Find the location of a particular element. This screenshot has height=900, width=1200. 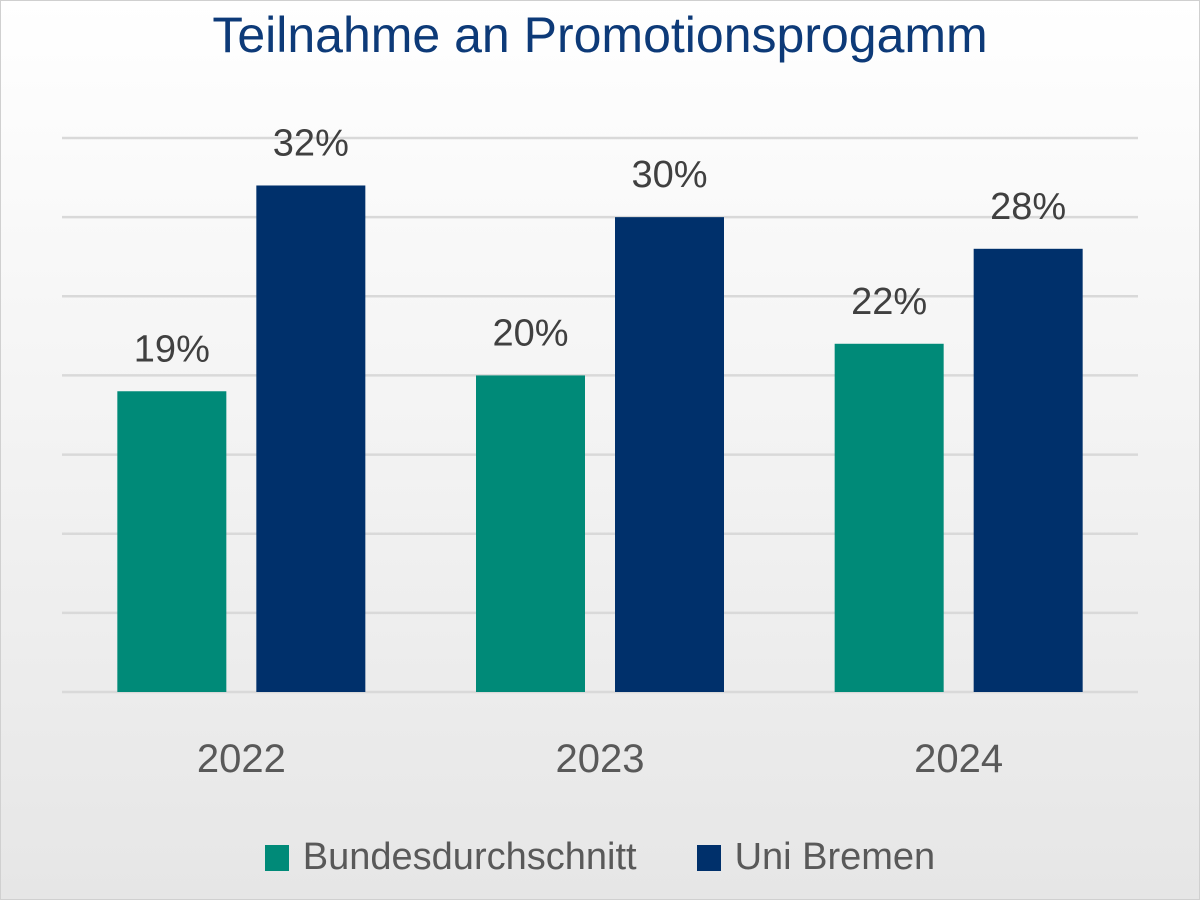

data-label: 19% is located at coordinates (172, 349).